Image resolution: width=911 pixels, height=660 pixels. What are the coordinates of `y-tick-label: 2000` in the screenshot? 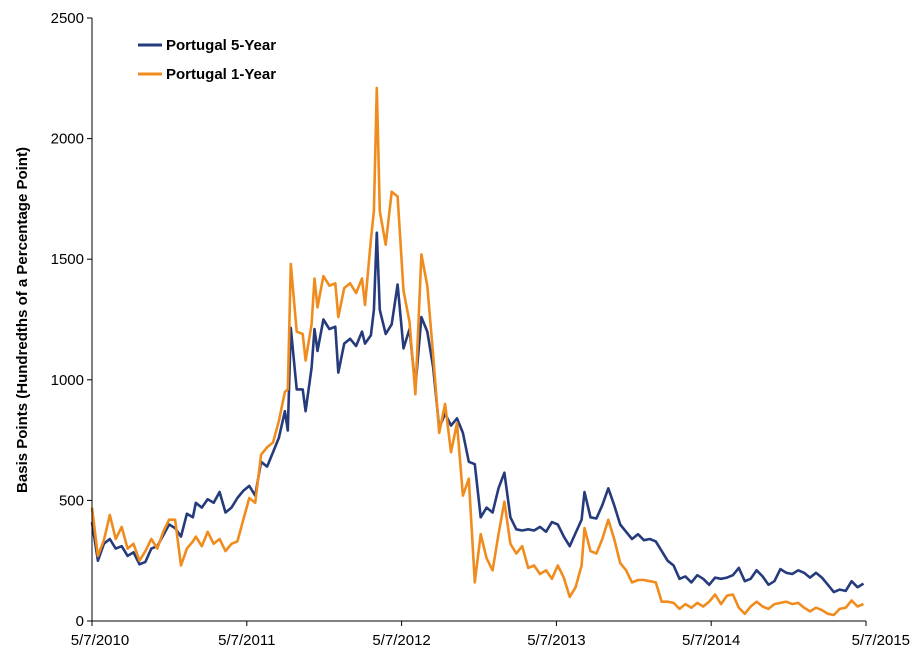 It's located at (67, 139).